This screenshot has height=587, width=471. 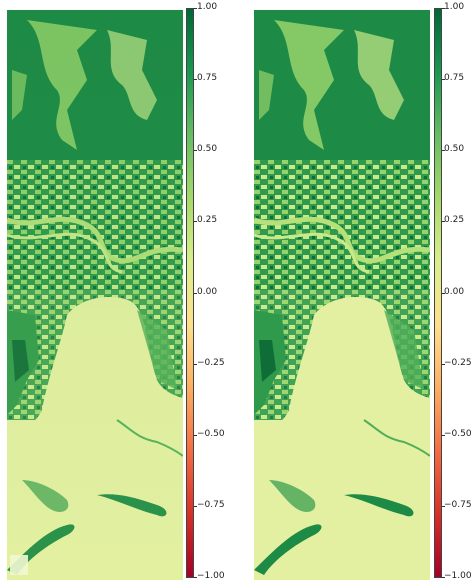 What do you see at coordinates (211, 504) in the screenshot?
I see `colorbar-tick-label-left: −0.75` at bounding box center [211, 504].